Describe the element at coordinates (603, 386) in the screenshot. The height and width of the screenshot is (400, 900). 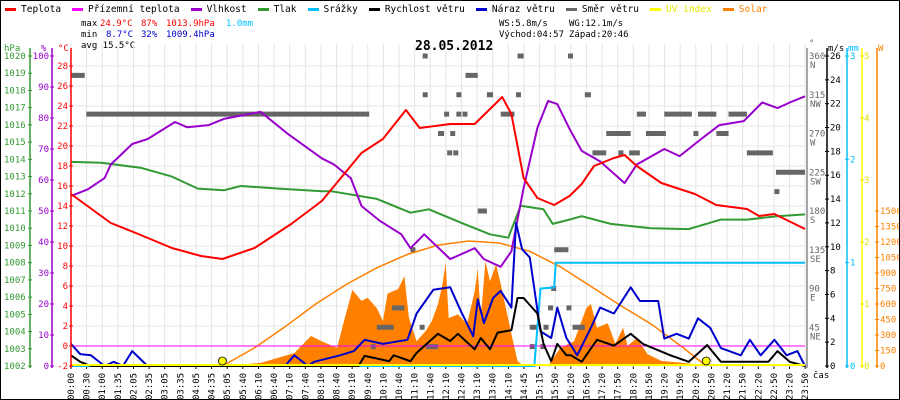
I see `x-tick-label: 17:20` at that location.